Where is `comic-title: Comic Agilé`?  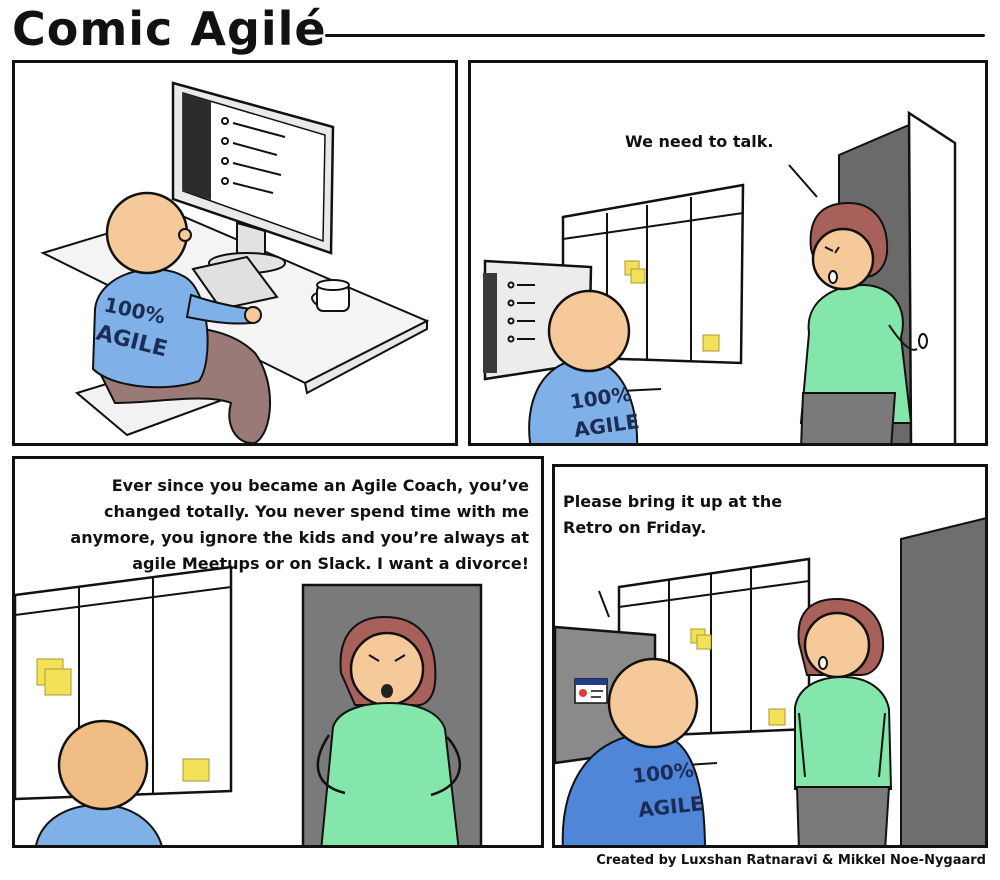 comic-title: Comic Agilé is located at coordinates (169, 29).